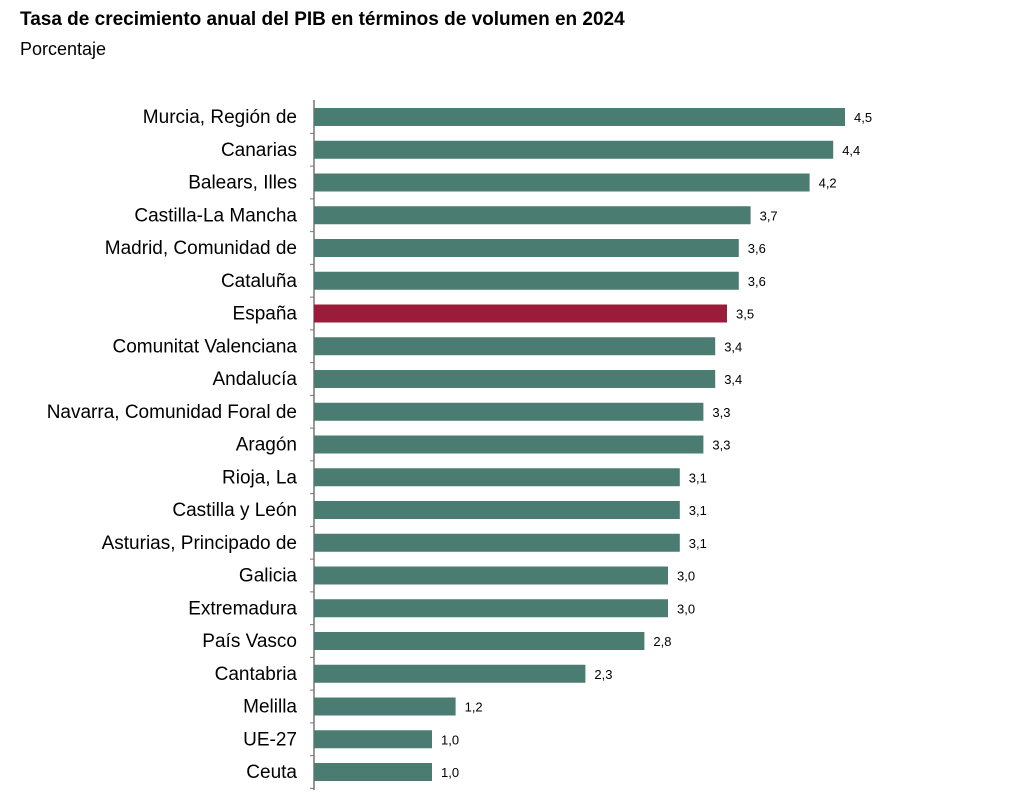 This screenshot has height=811, width=1009. What do you see at coordinates (265, 314) in the screenshot?
I see `category-label: España` at bounding box center [265, 314].